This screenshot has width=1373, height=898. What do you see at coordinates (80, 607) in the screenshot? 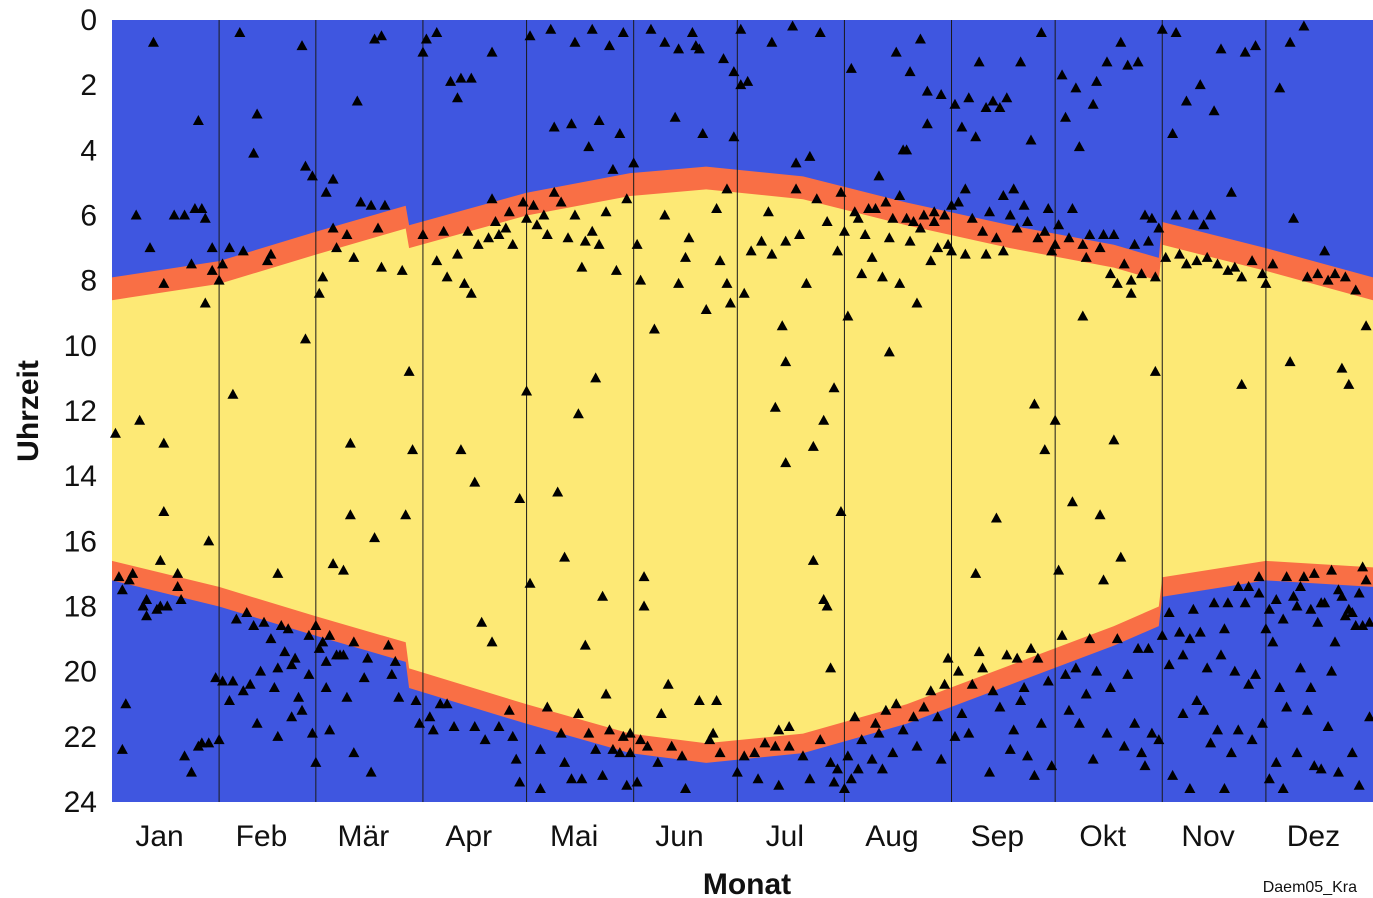
I see `y-tick-label: 18` at bounding box center [80, 607].